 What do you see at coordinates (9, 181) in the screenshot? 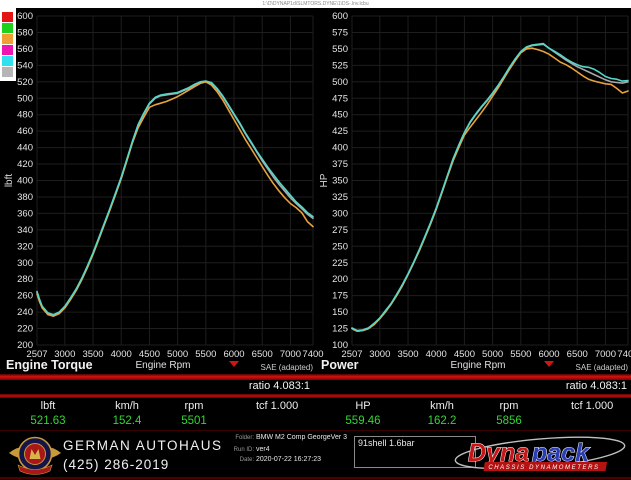
I see `svg-text: lbft` at bounding box center [9, 181].